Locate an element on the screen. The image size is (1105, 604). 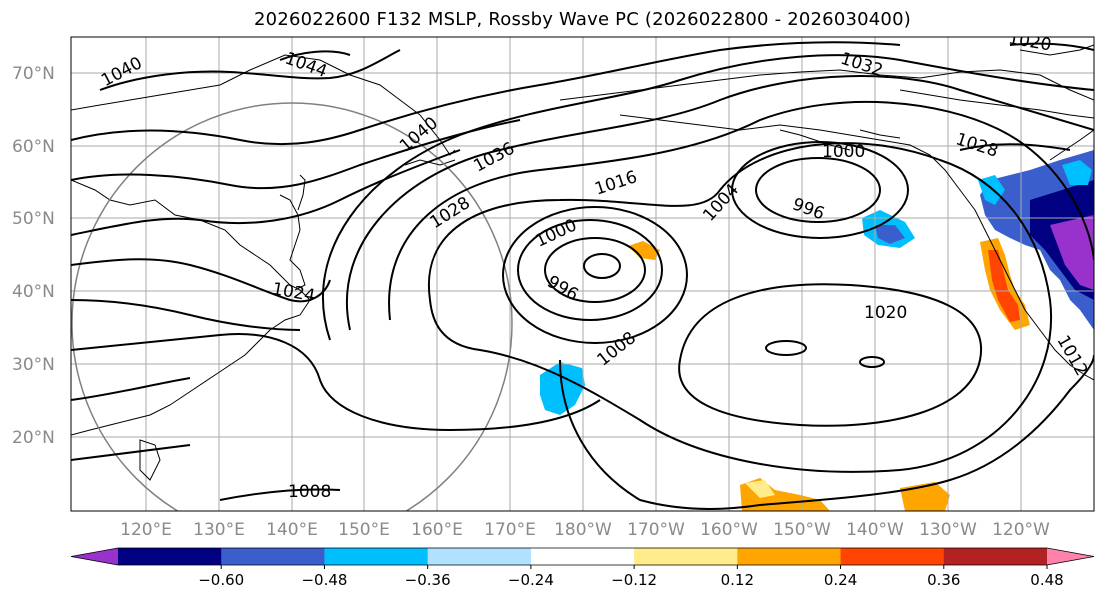
contour-label: 1008 is located at coordinates (309, 492).